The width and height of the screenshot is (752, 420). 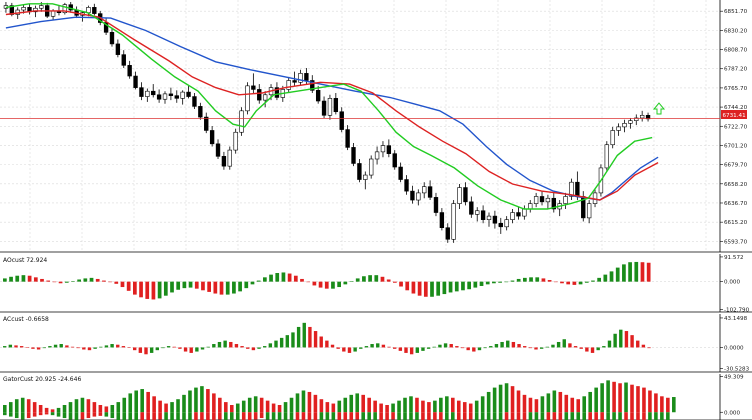 I want to click on price-tick-label: 6722.70, so click(x=736, y=127).